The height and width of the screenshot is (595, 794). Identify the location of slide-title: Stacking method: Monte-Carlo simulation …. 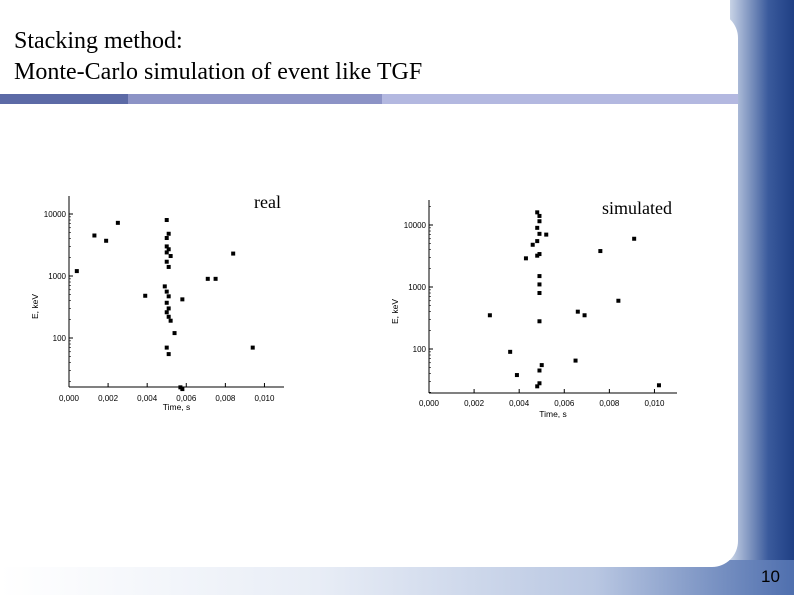
(218, 57).